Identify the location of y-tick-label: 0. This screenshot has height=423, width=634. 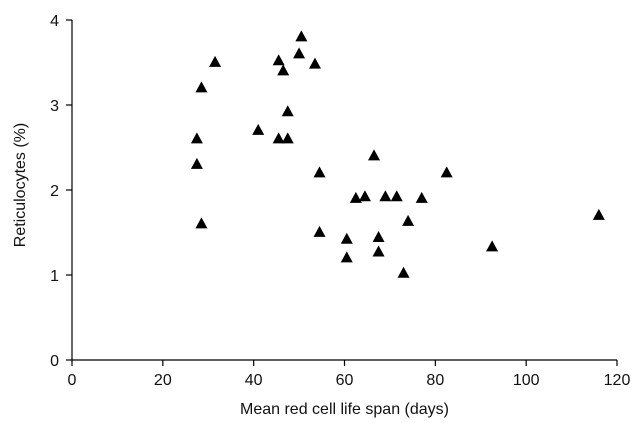
(54, 361).